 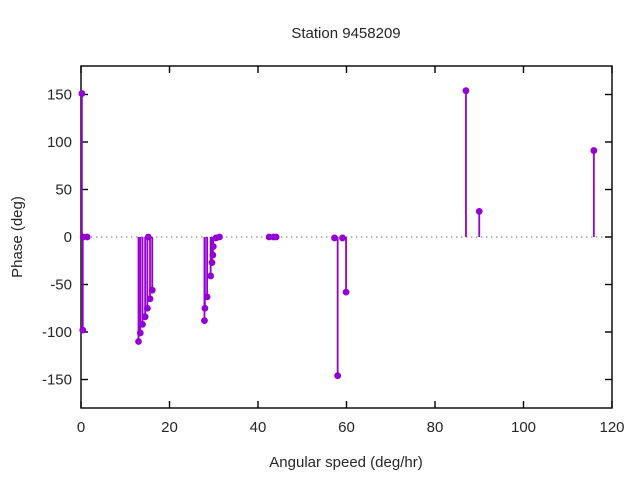 What do you see at coordinates (345, 33) in the screenshot?
I see `chart-title: Station 9458209` at bounding box center [345, 33].